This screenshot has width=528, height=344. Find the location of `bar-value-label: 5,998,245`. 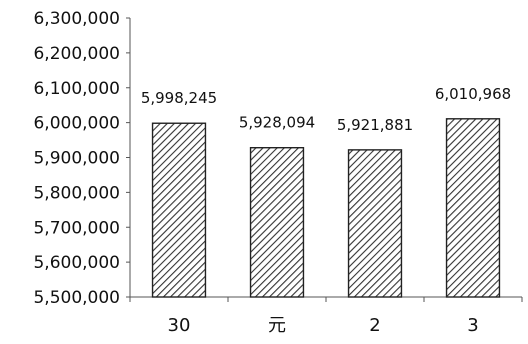

bar-value-label: 5,998,245 is located at coordinates (179, 98).